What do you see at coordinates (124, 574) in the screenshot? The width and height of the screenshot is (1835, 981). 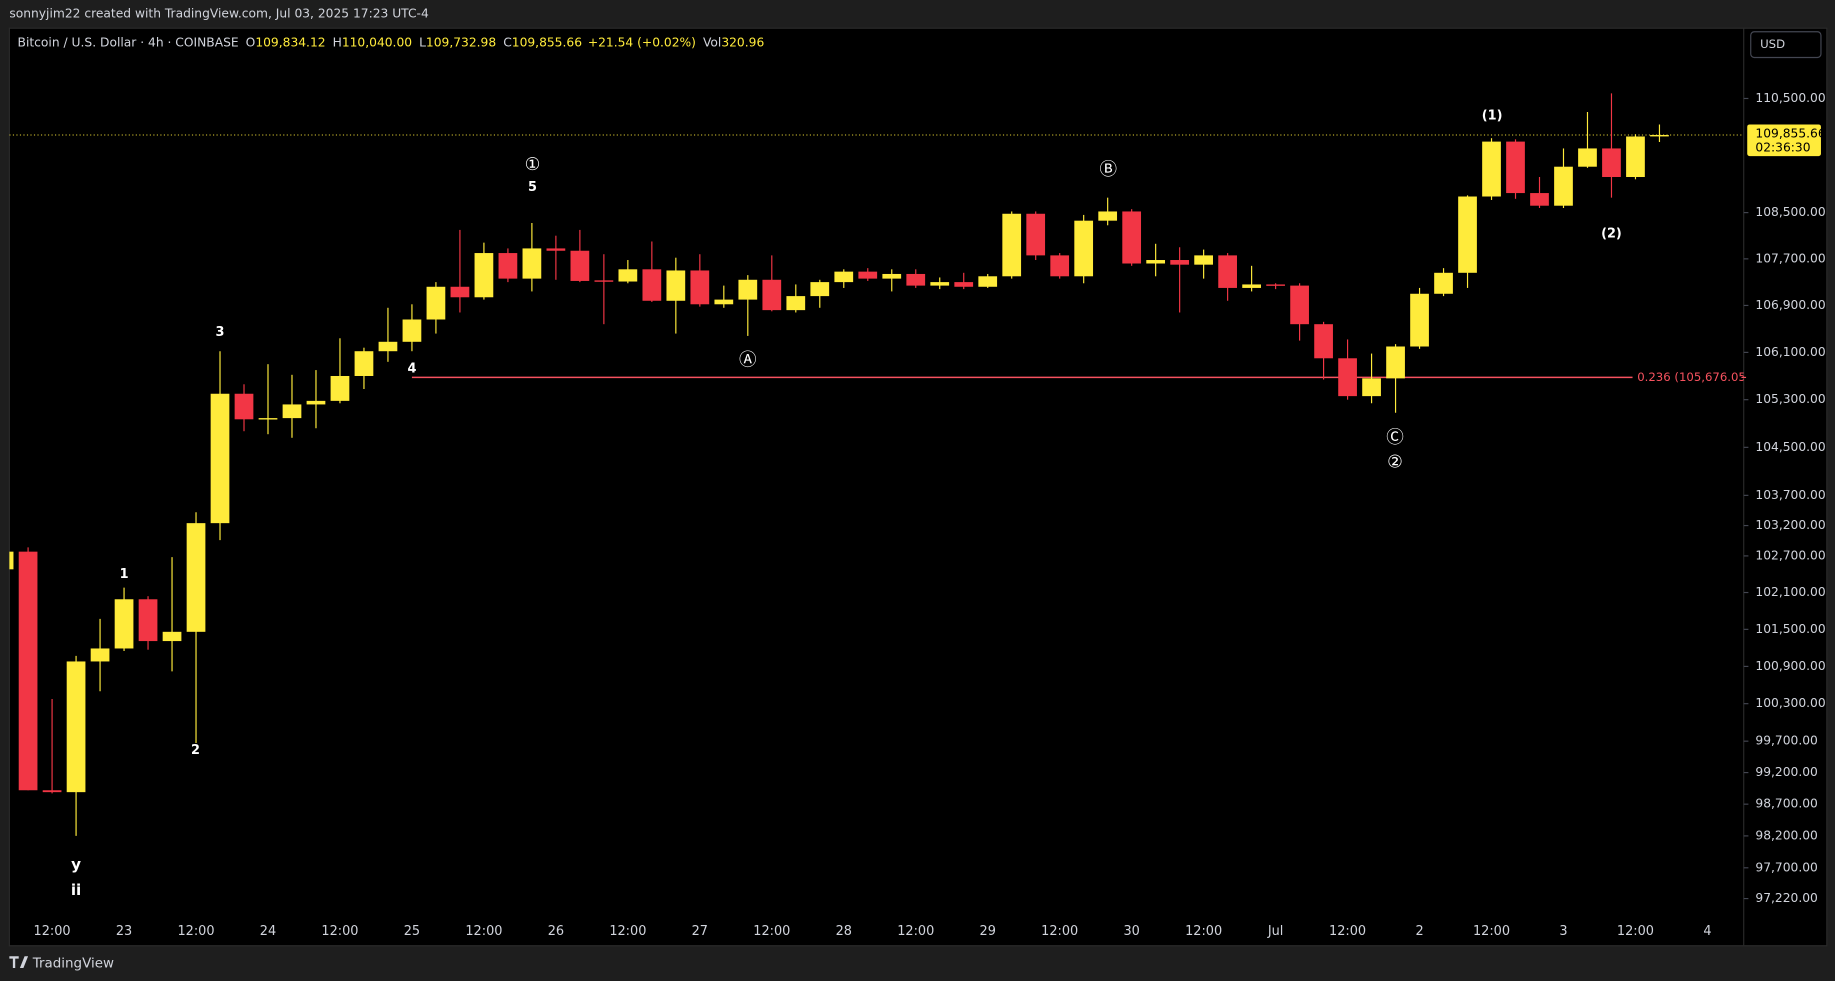 I see `wave-label: 1` at bounding box center [124, 574].